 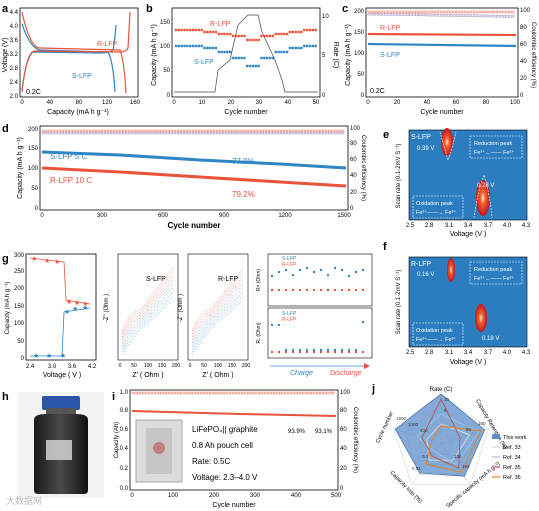 I want to click on this-work-area, so click(x=440, y=435).